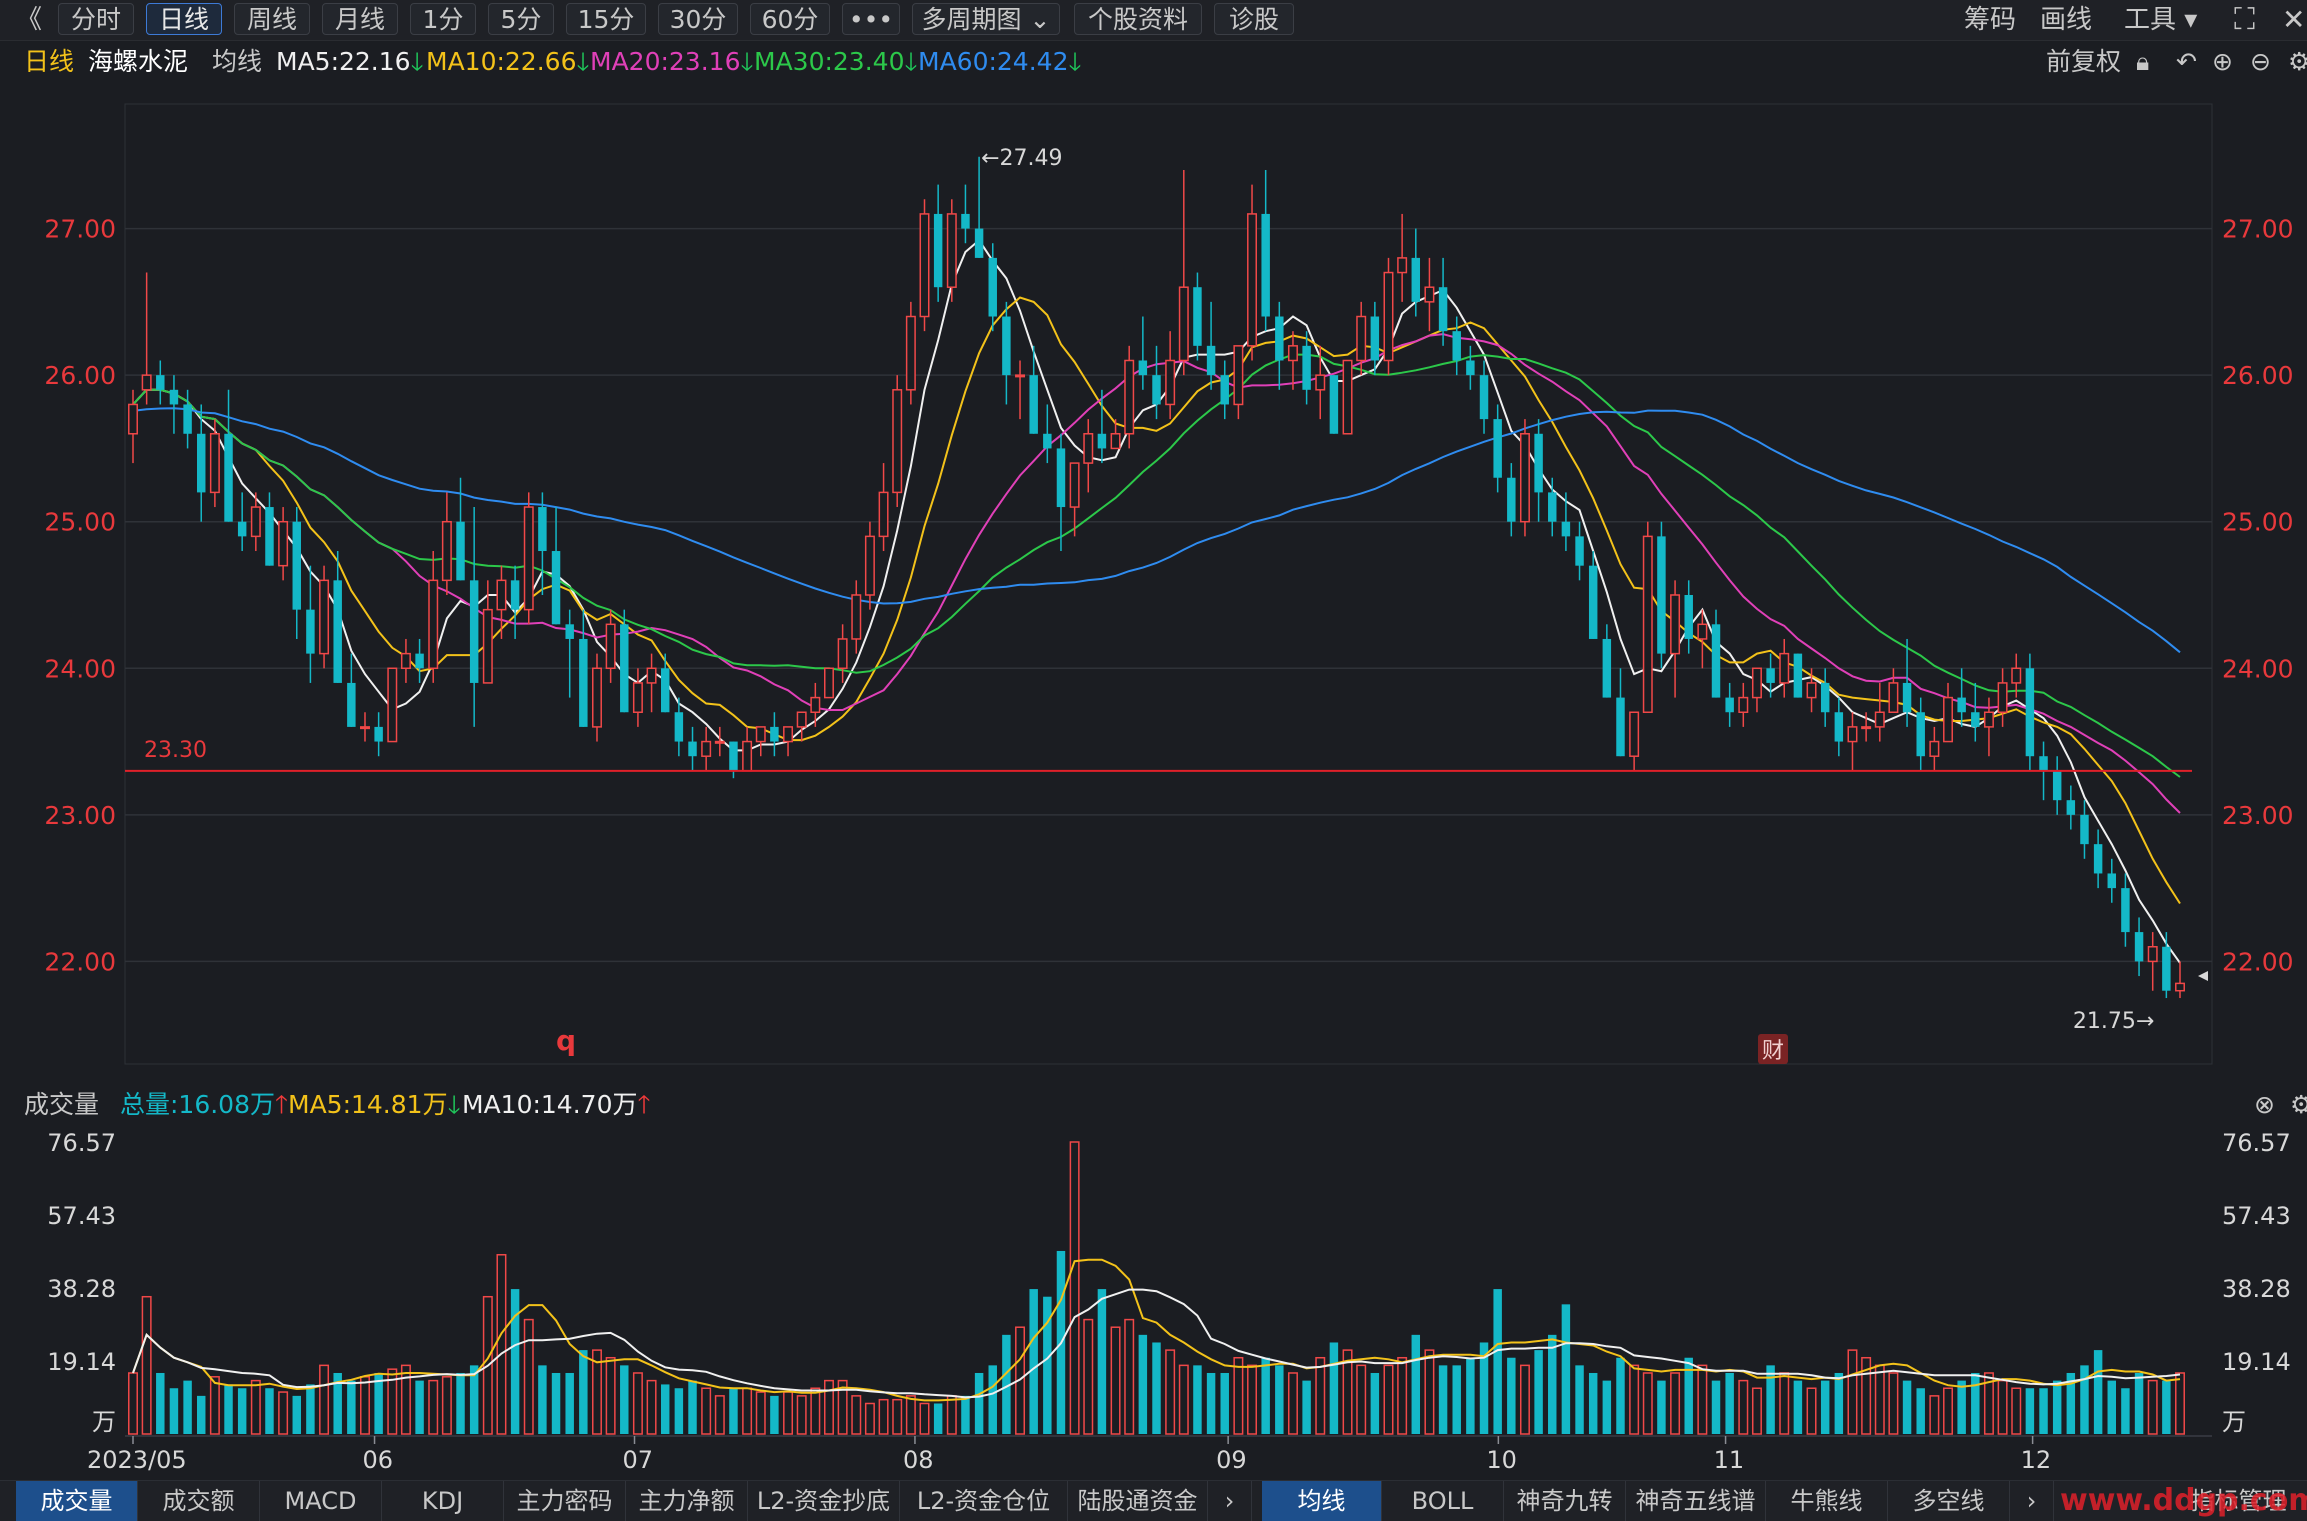 This screenshot has height=1521, width=2307. What do you see at coordinates (199, 1501) in the screenshot?
I see `tab-turnover: 成交额` at bounding box center [199, 1501].